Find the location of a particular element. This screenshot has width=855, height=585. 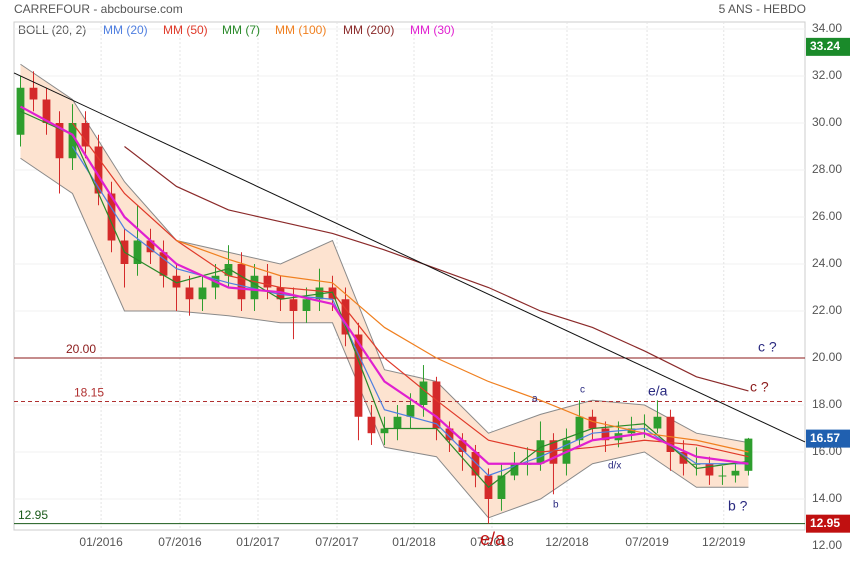

x-tick-label: 07/2016 is located at coordinates (180, 542).